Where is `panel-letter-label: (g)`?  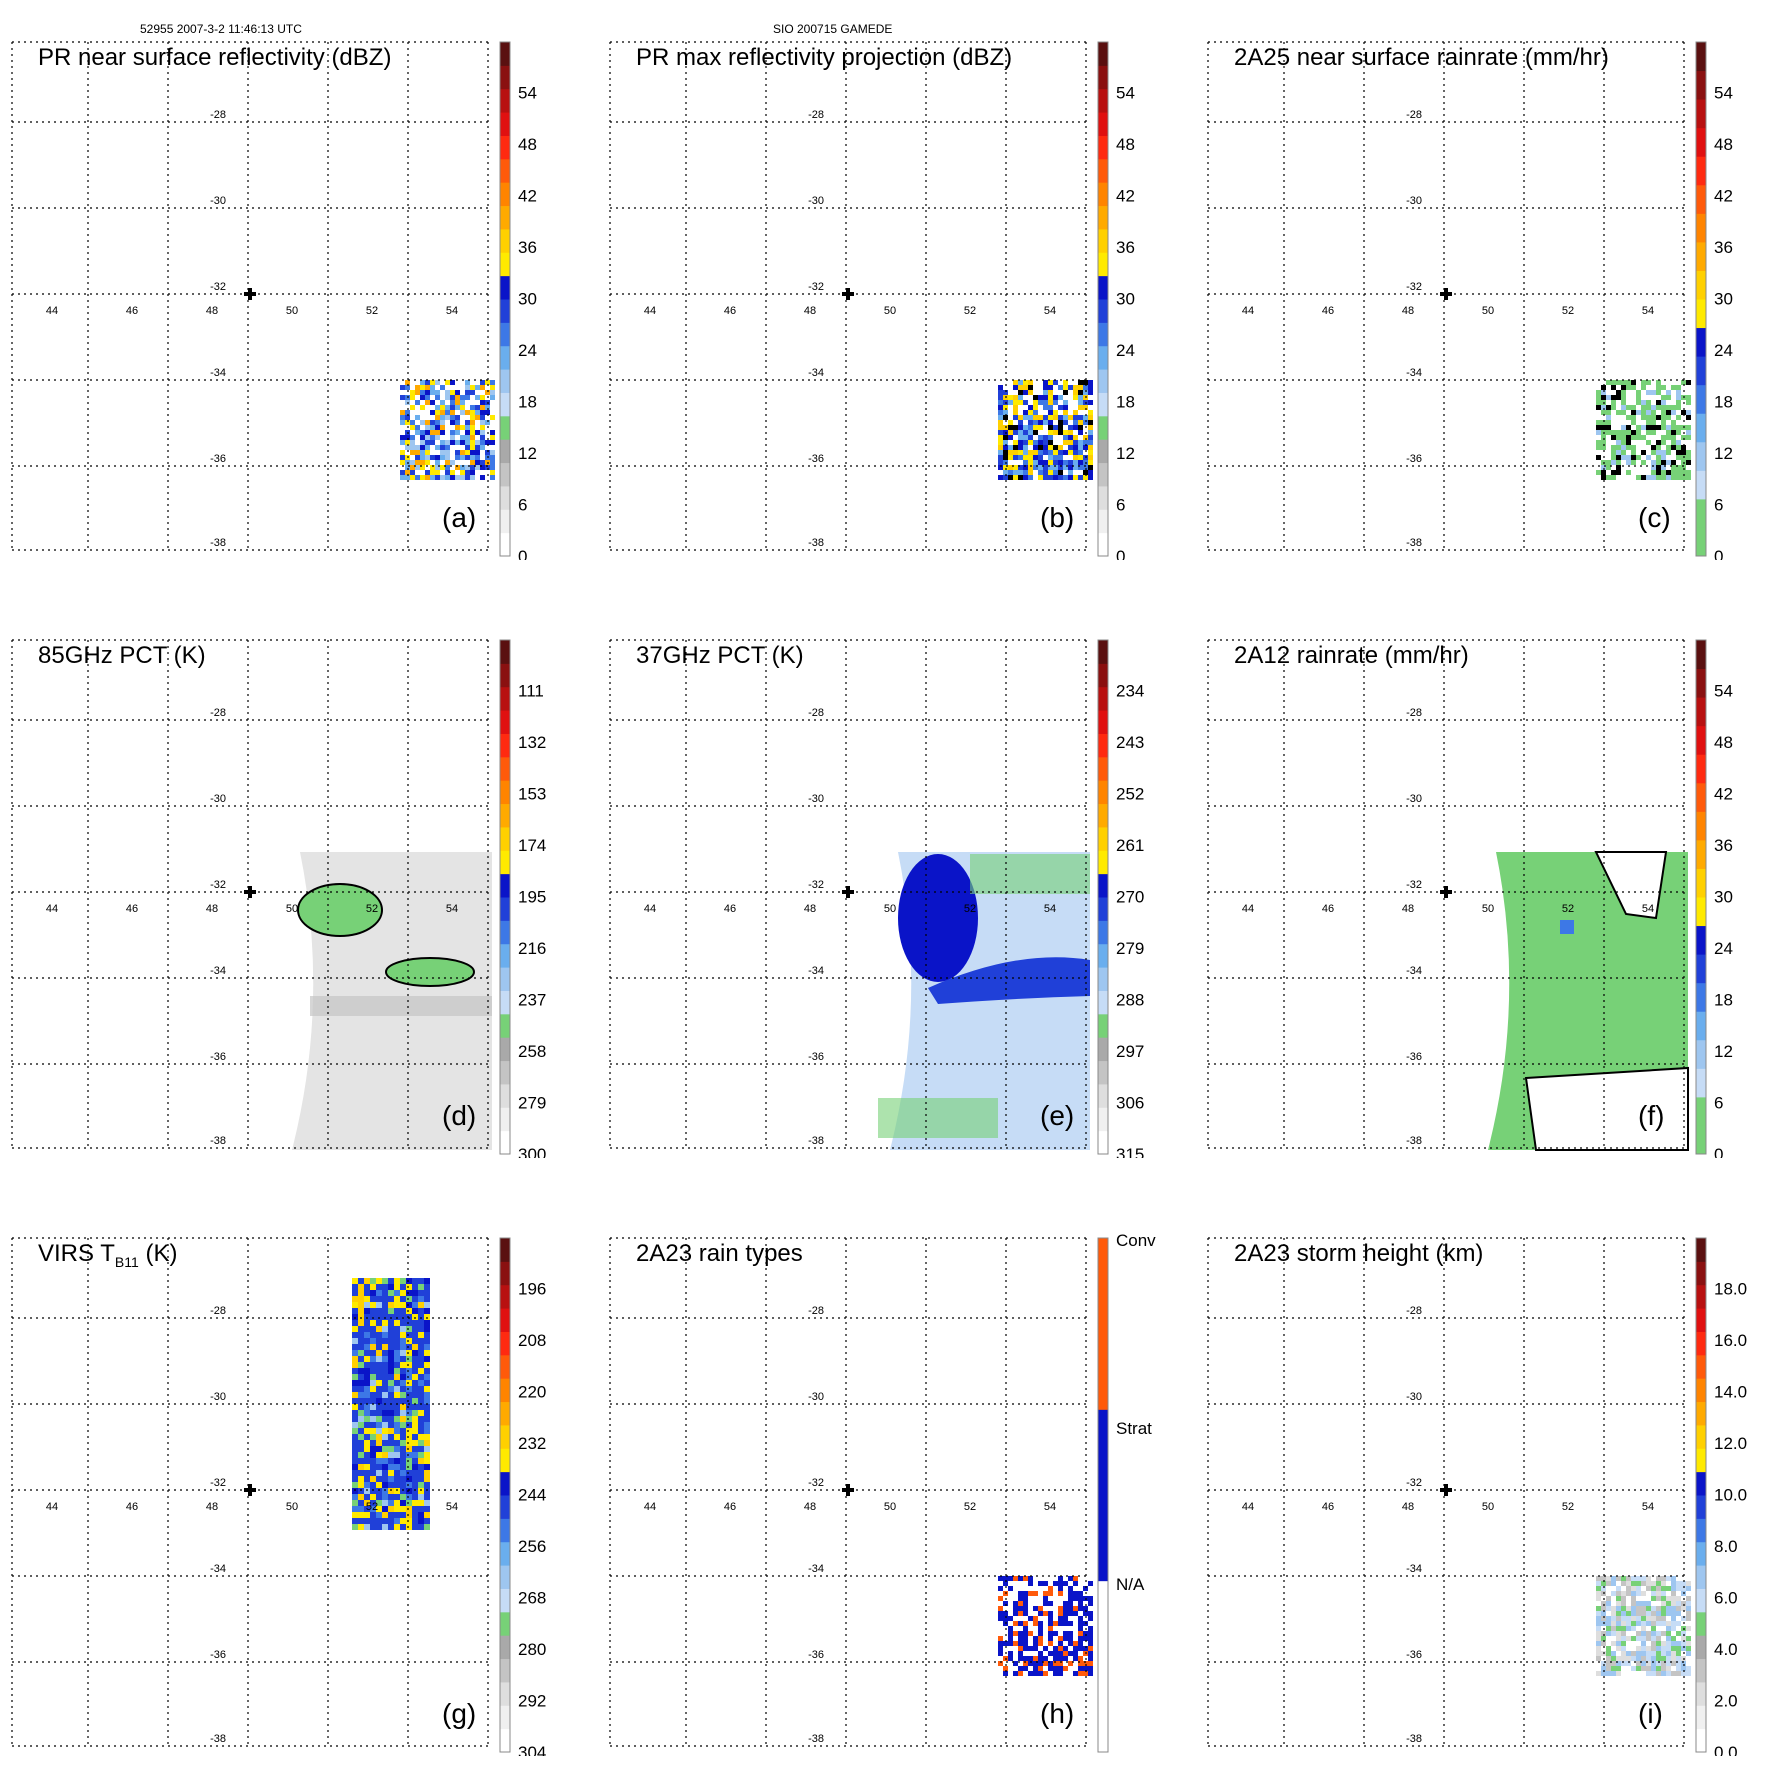 panel-letter-label: (g) is located at coordinates (459, 1713).